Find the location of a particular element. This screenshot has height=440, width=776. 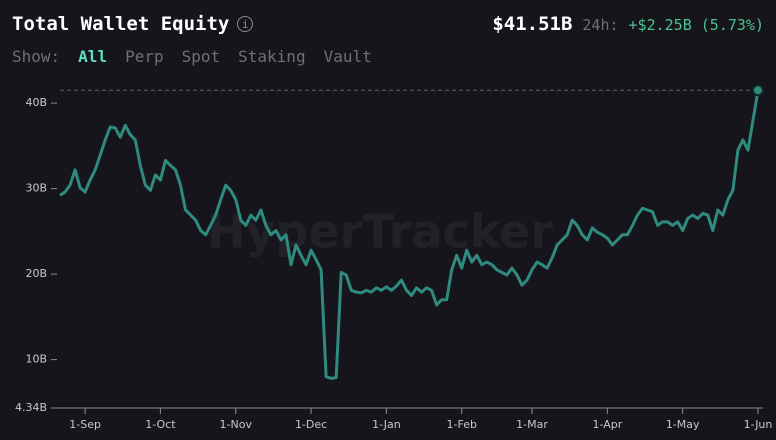

filter-option: All is located at coordinates (93, 56).